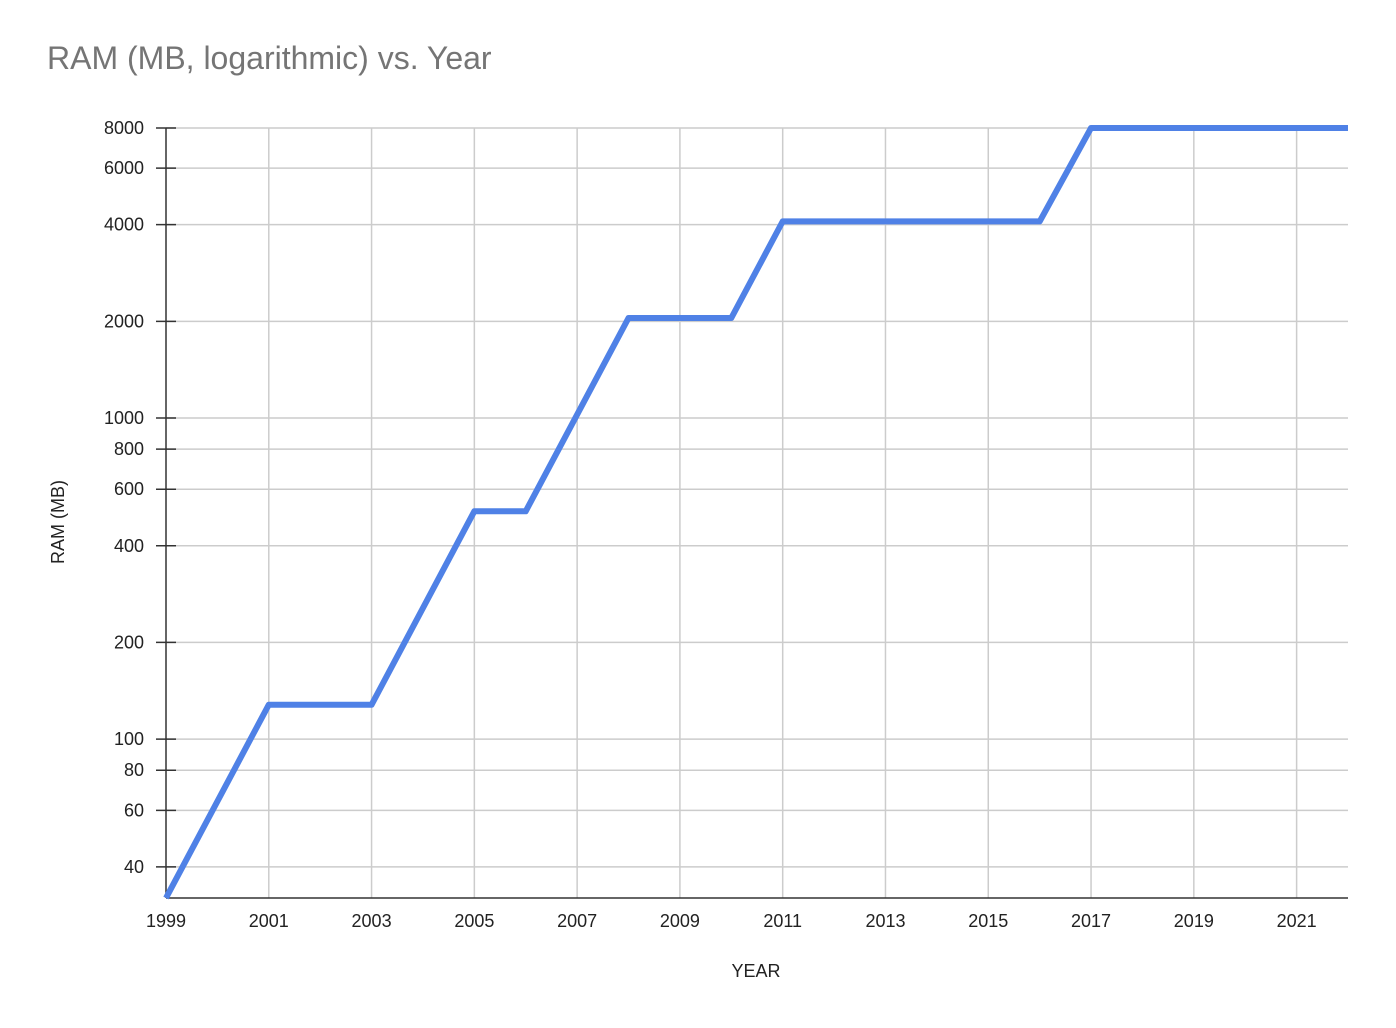  What do you see at coordinates (58, 522) in the screenshot?
I see `y-axis-title: RAM (MB)` at bounding box center [58, 522].